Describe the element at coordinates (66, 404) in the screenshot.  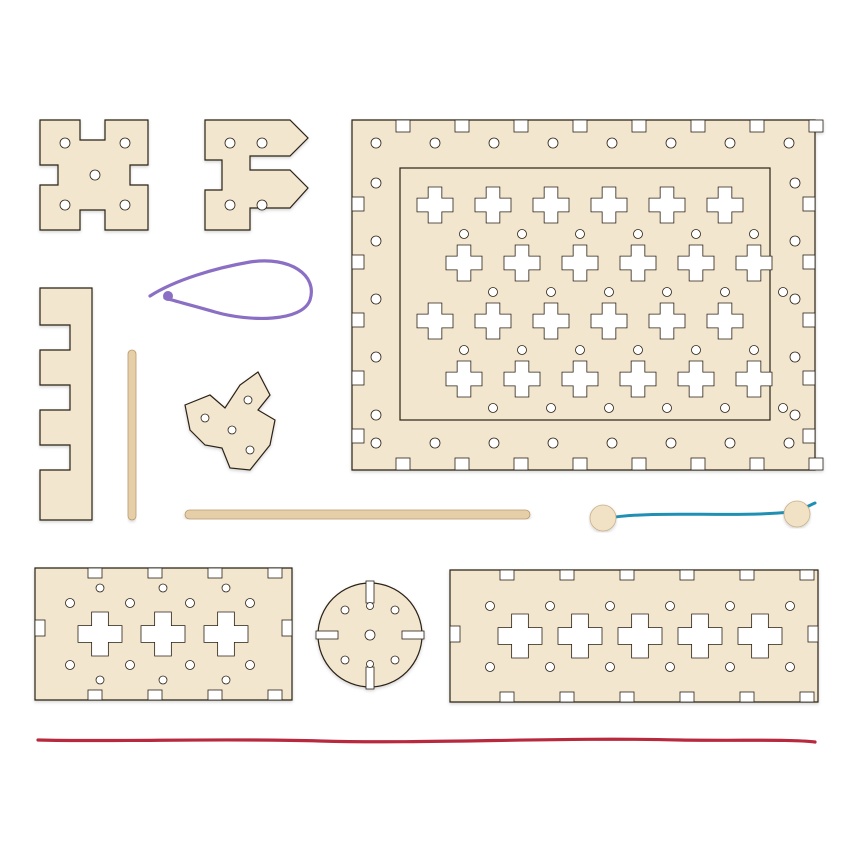
I see `zigzag-strip` at that location.